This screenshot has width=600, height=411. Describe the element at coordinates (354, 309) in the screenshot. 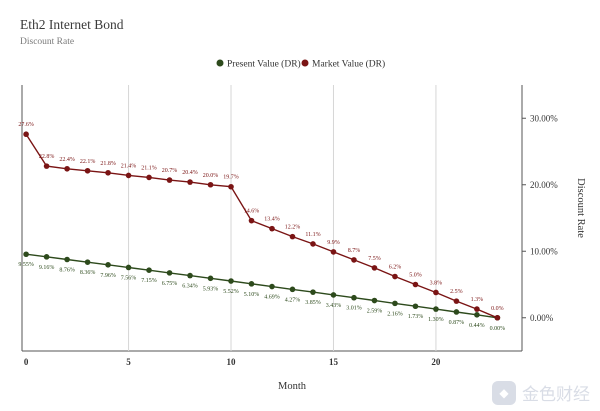

I see `data-label: 3.01%` at that location.